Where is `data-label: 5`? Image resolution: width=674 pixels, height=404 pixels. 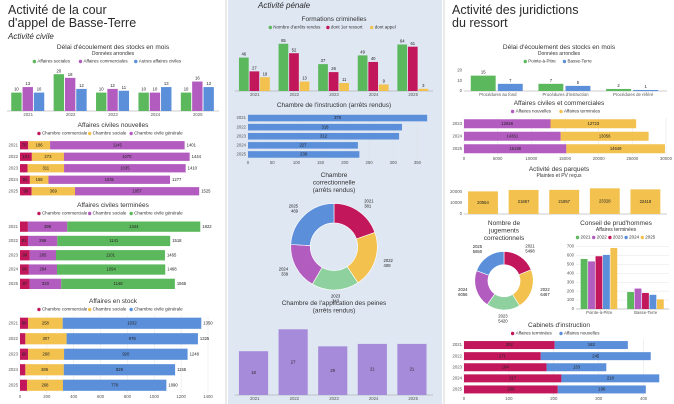
data-label: 5 is located at coordinates (578, 82).